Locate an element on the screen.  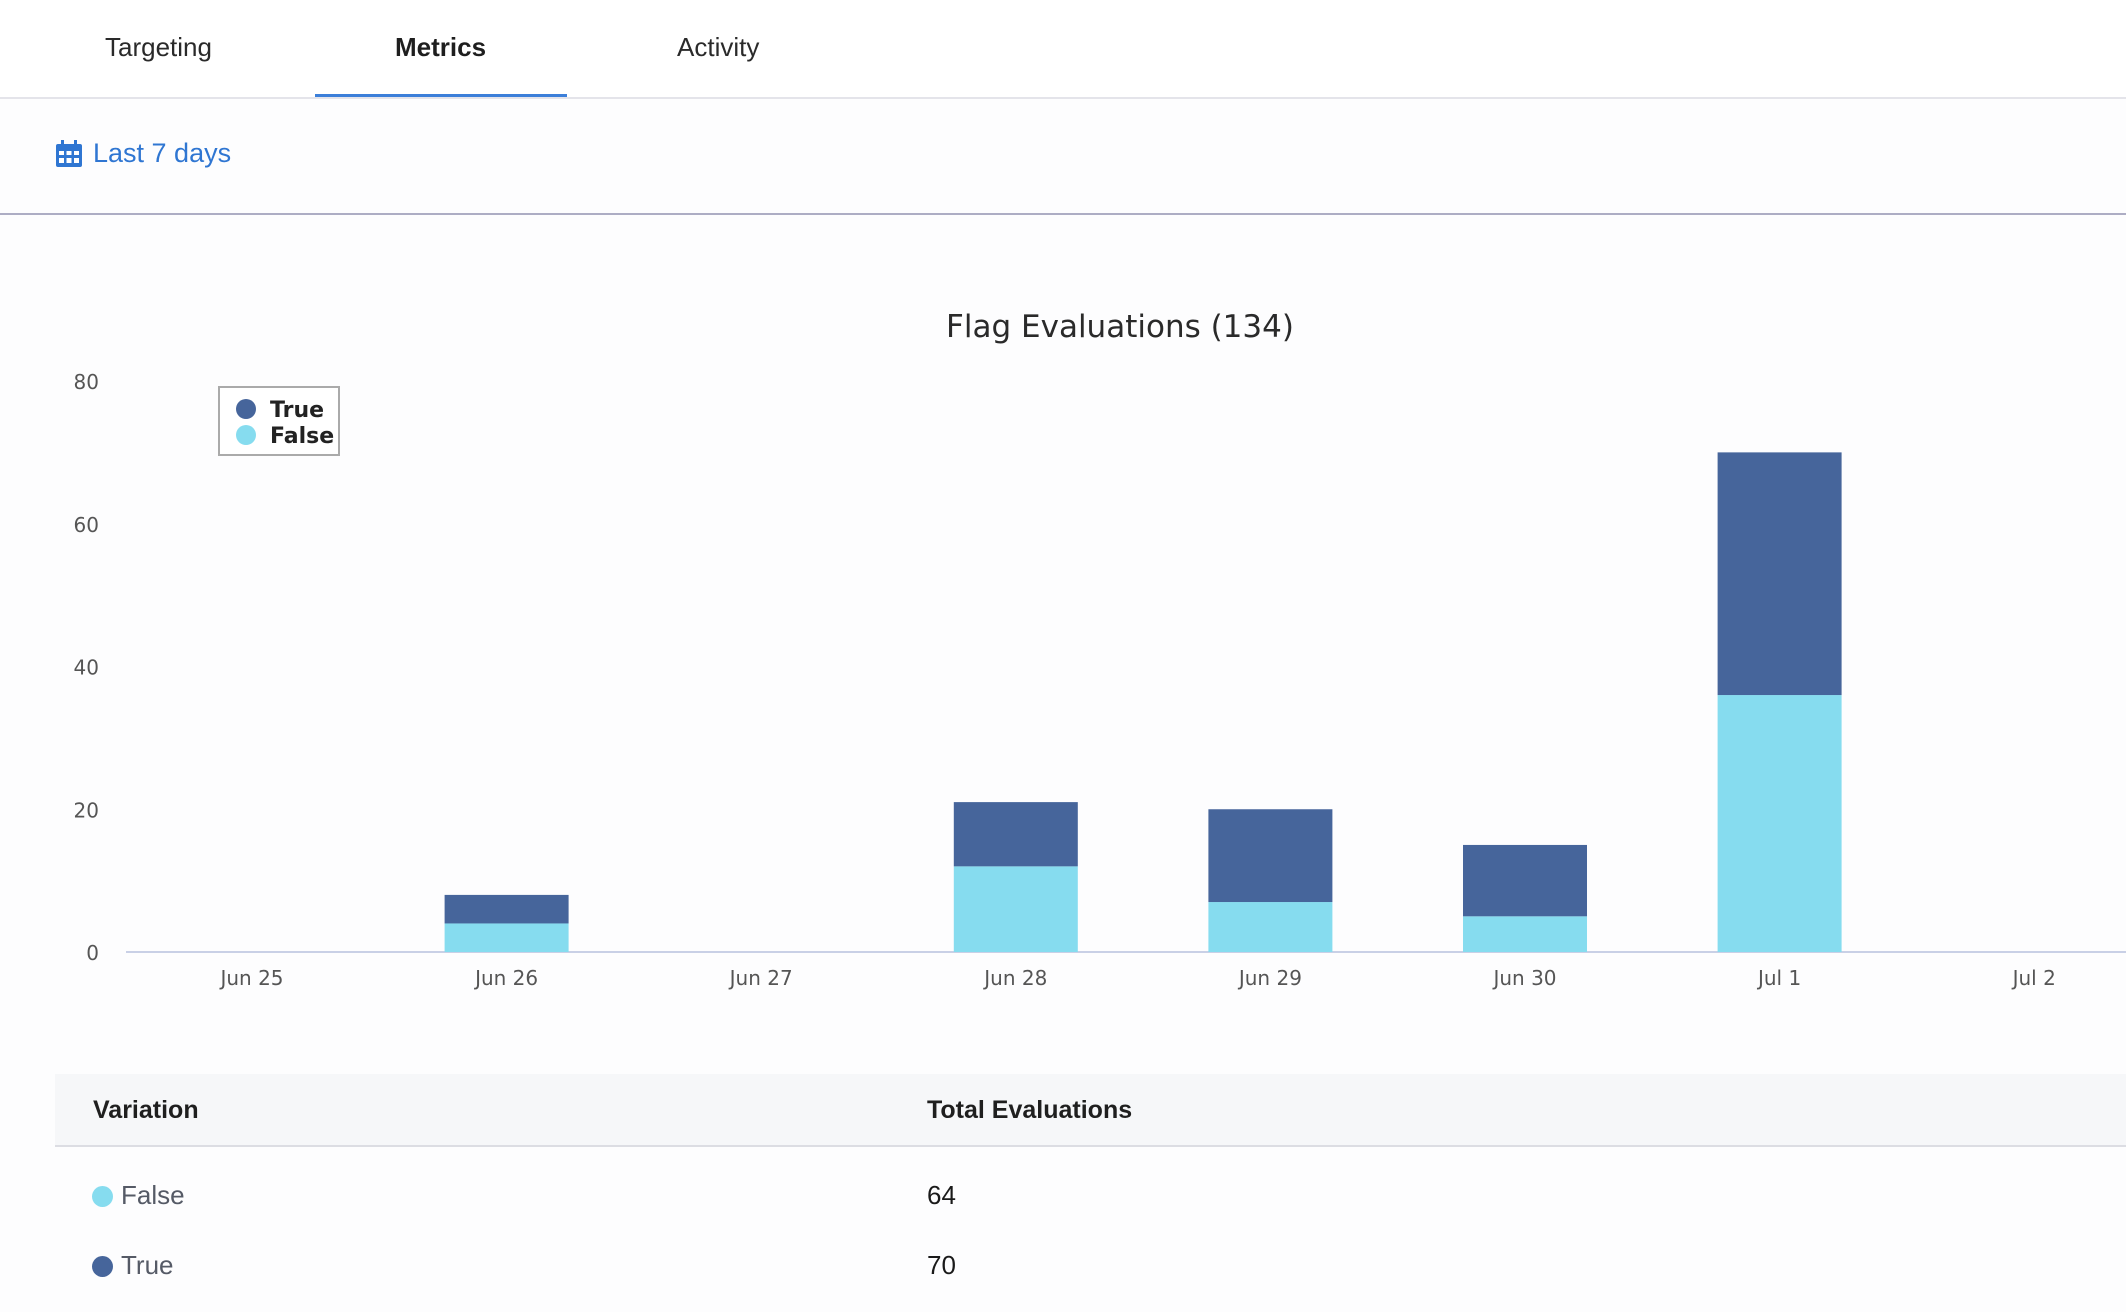
table-row: False 64 is located at coordinates (1090, 1196).